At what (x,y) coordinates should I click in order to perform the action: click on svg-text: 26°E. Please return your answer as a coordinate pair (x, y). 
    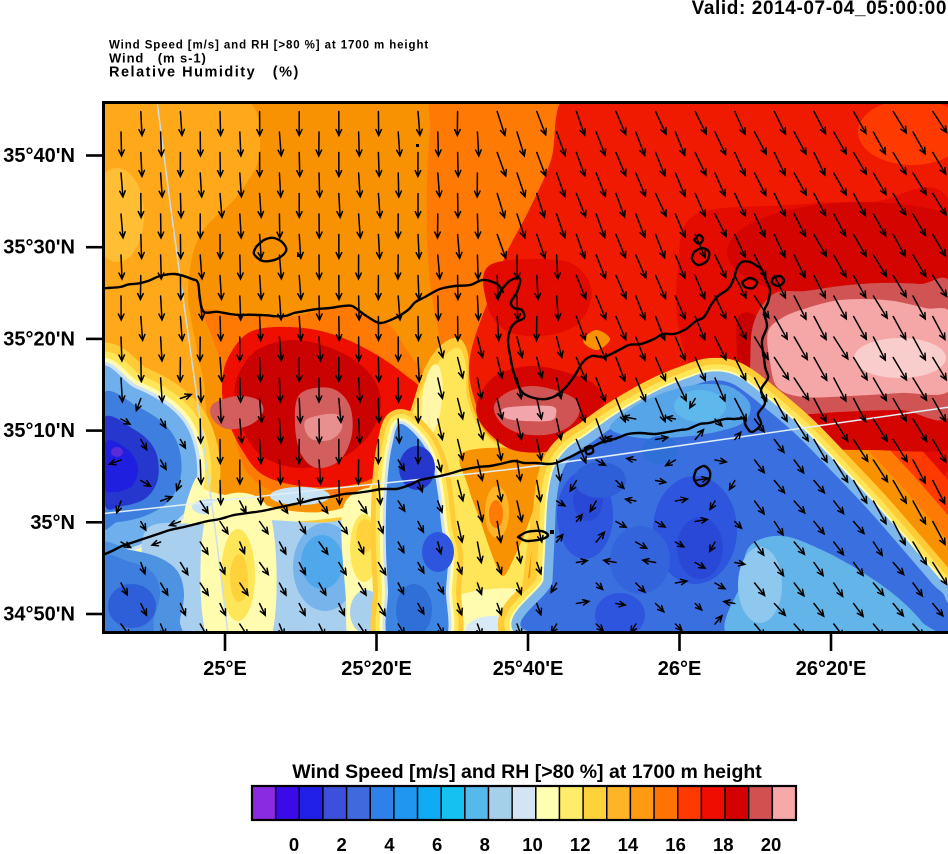
    Looking at the image, I should click on (680, 669).